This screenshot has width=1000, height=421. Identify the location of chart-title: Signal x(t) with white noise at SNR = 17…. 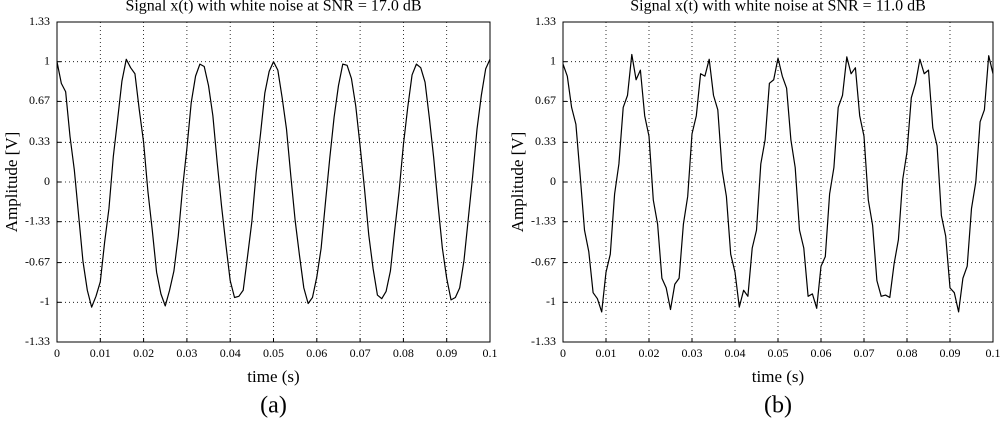
(273, 7).